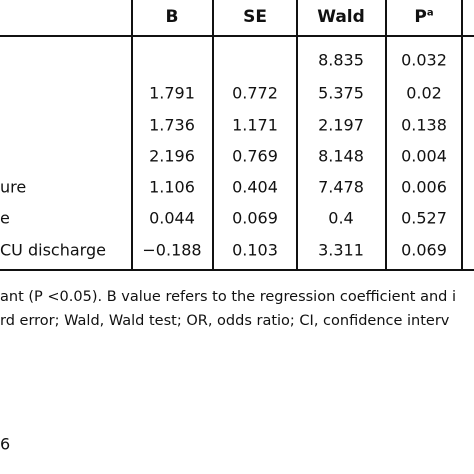 The width and height of the screenshot is (474, 474). What do you see at coordinates (172, 250) in the screenshot?
I see `table-cell: −0.188` at bounding box center [172, 250].